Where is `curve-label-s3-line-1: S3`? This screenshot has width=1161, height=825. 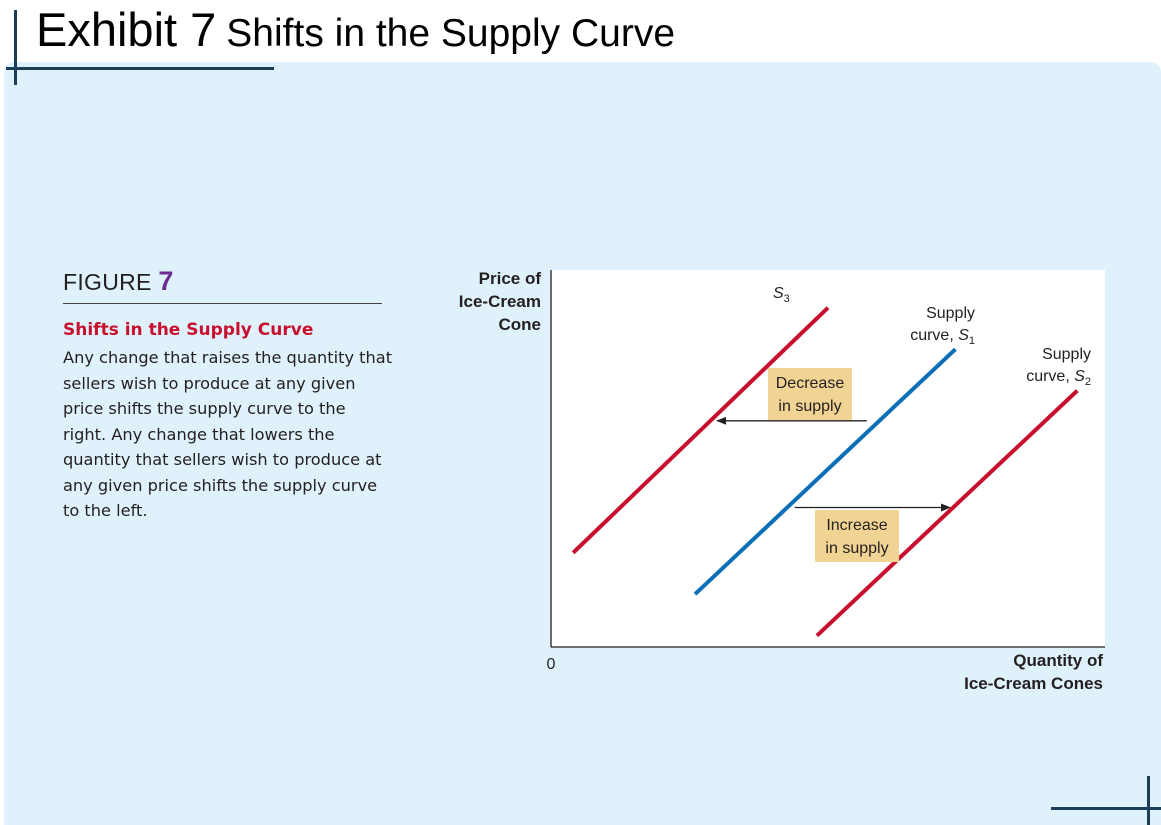
curve-label-s3-line-1: S3 is located at coordinates (781, 295).